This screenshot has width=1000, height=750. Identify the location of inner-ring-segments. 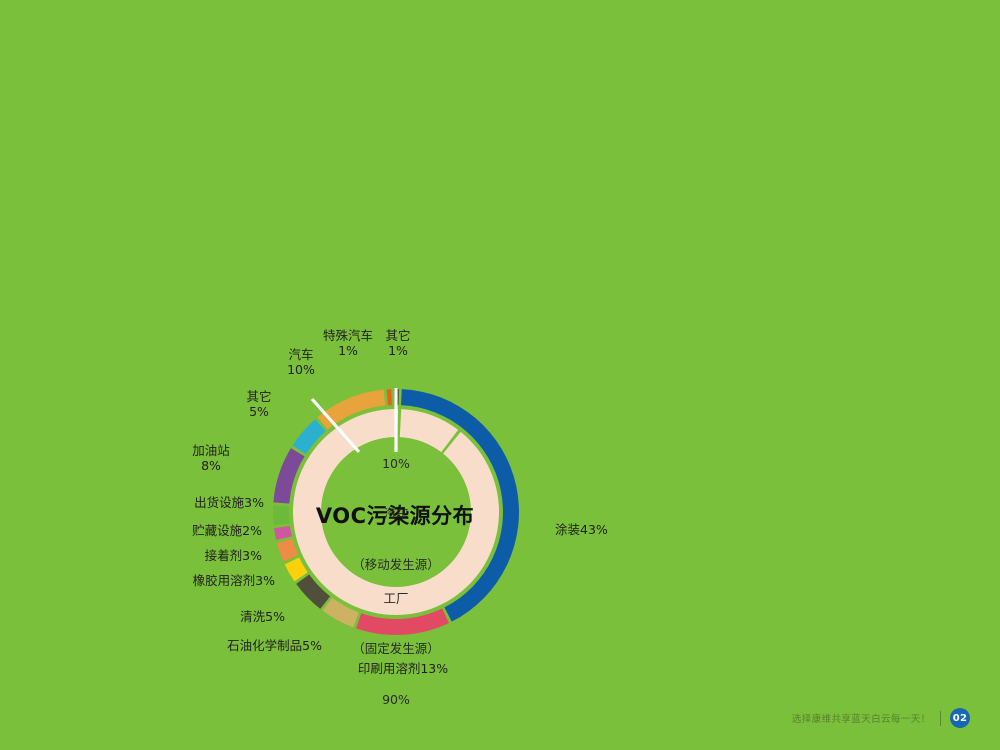
(396, 512).